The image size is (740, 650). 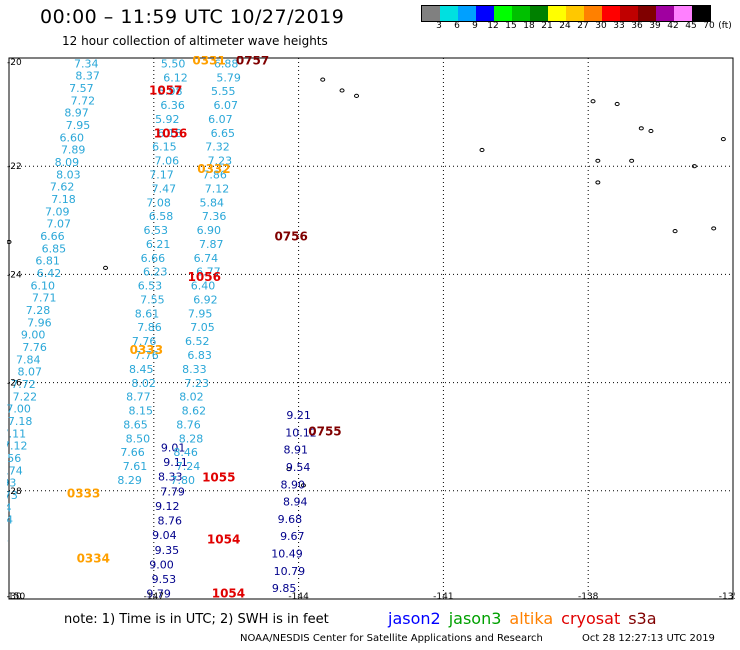 I want to click on wave-height-value: 6.12, so click(x=175, y=77).